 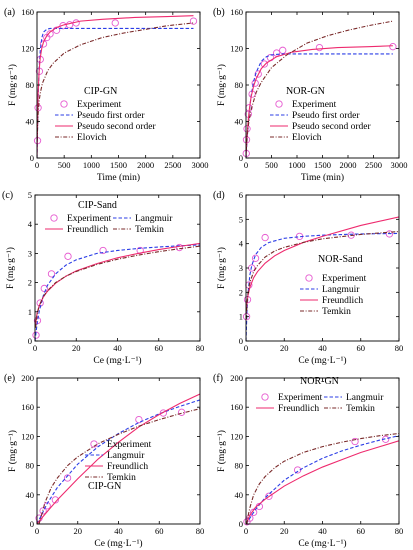 I want to click on legend-entry-label: Elovich, so click(x=92, y=138).